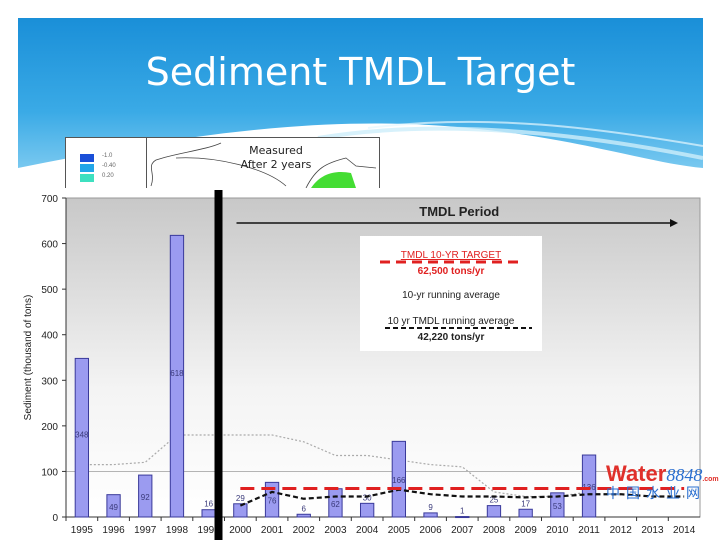  Describe the element at coordinates (240, 498) in the screenshot. I see `data-label: 29` at that location.